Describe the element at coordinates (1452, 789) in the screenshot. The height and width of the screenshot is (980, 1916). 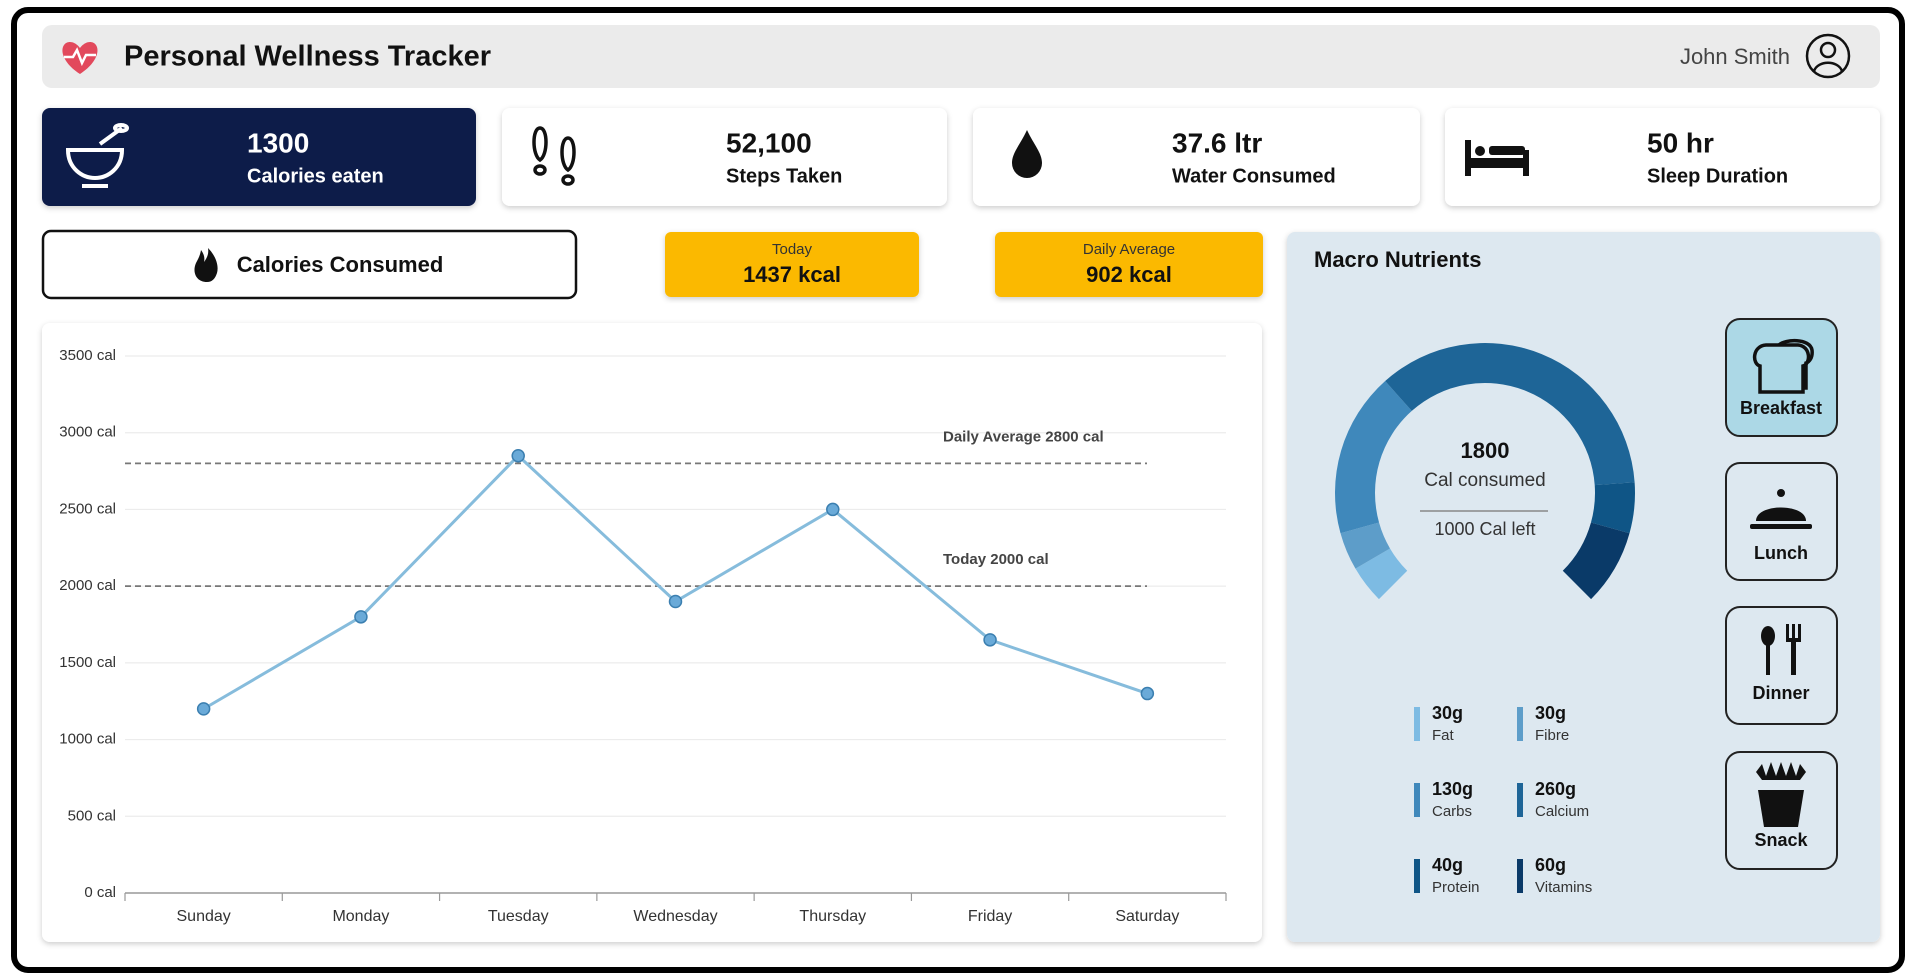
I see `nutrient-amount: 130g` at that location.